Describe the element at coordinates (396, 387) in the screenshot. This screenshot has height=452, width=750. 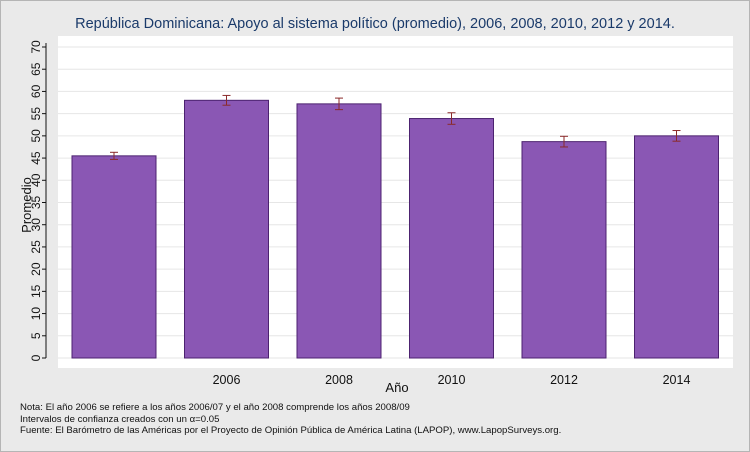
I see `x-axis-title: Año` at that location.